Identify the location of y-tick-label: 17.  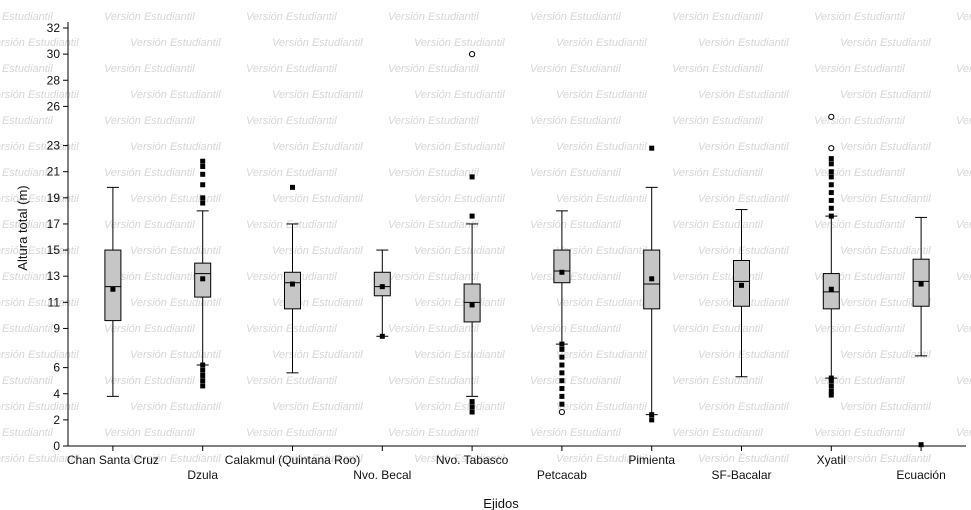
(54, 224).